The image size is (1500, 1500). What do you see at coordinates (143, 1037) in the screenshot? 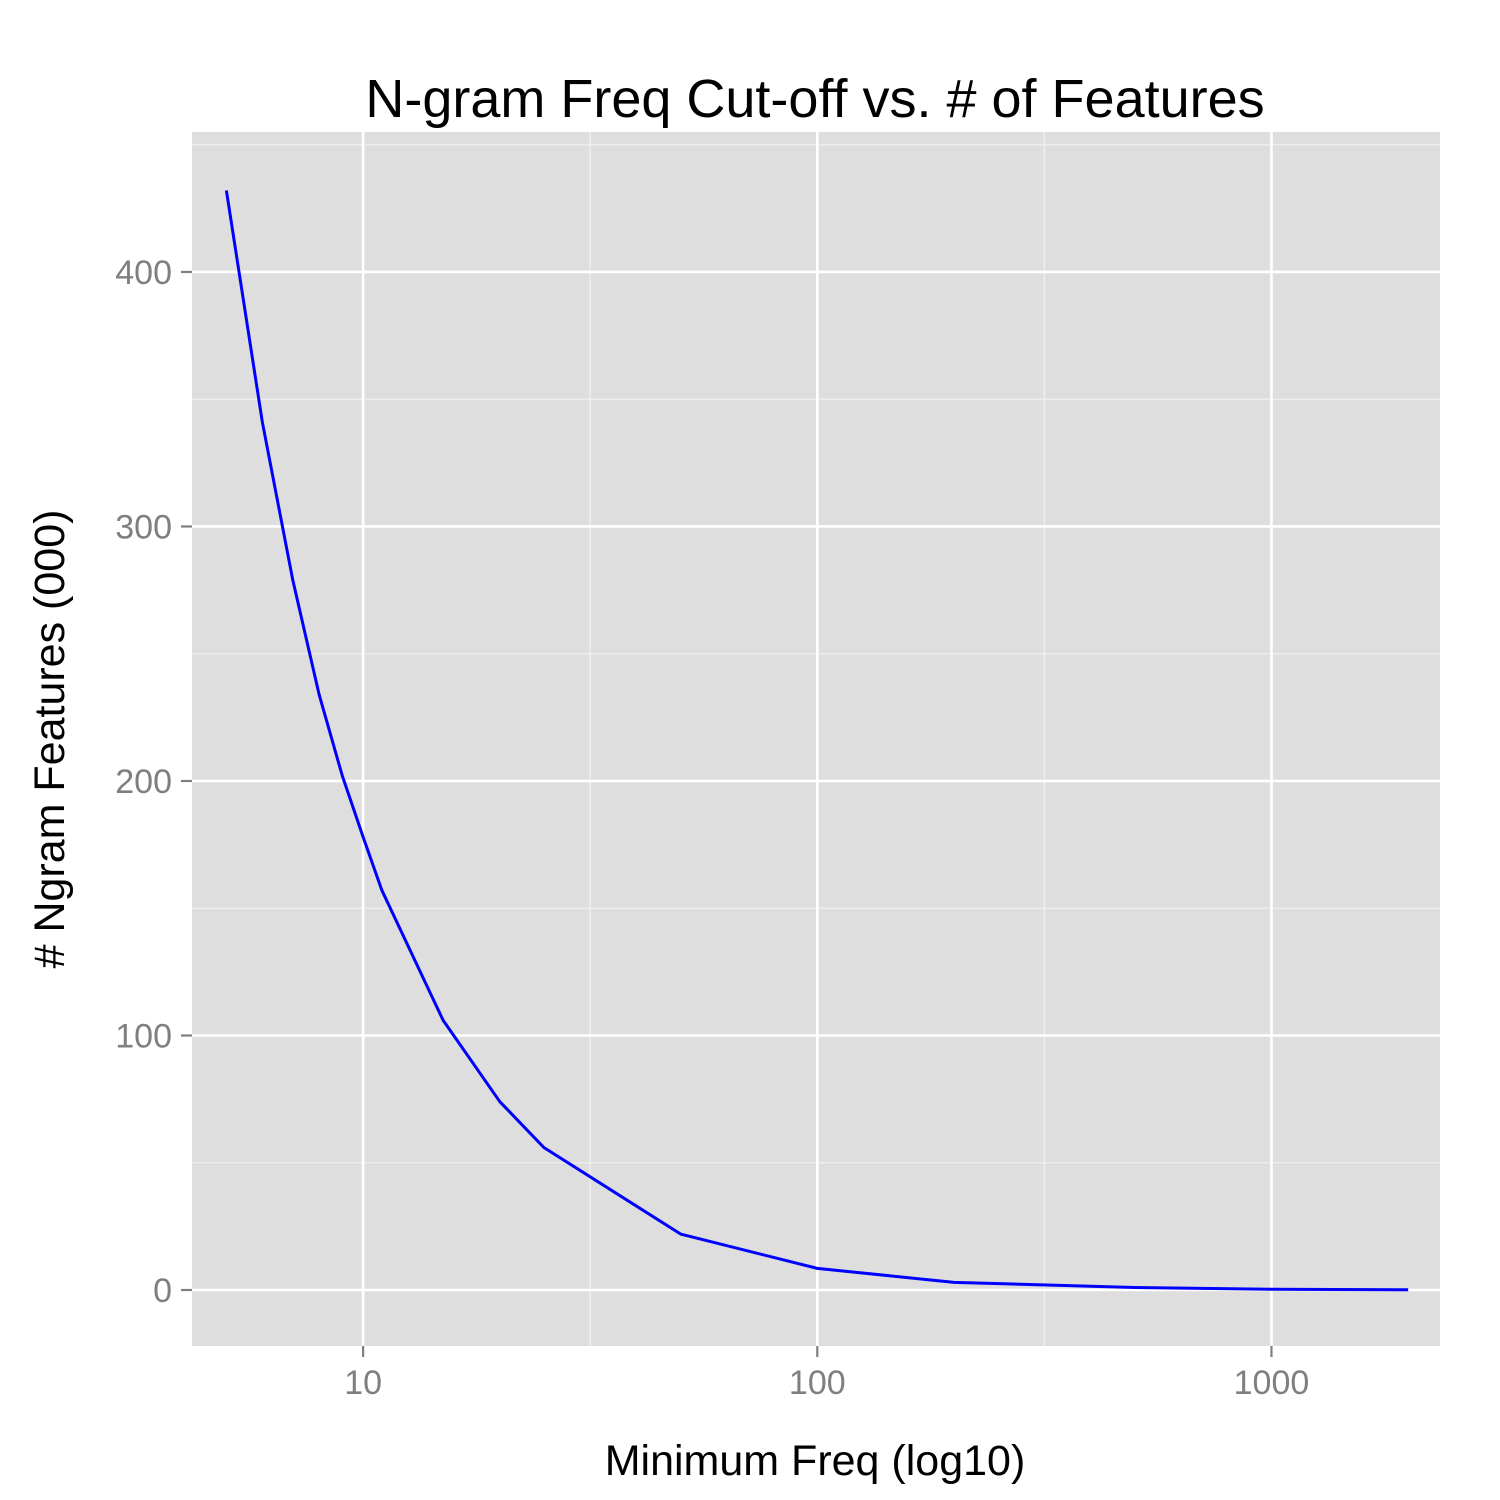
I see `y-tick-label: 100` at bounding box center [143, 1037].